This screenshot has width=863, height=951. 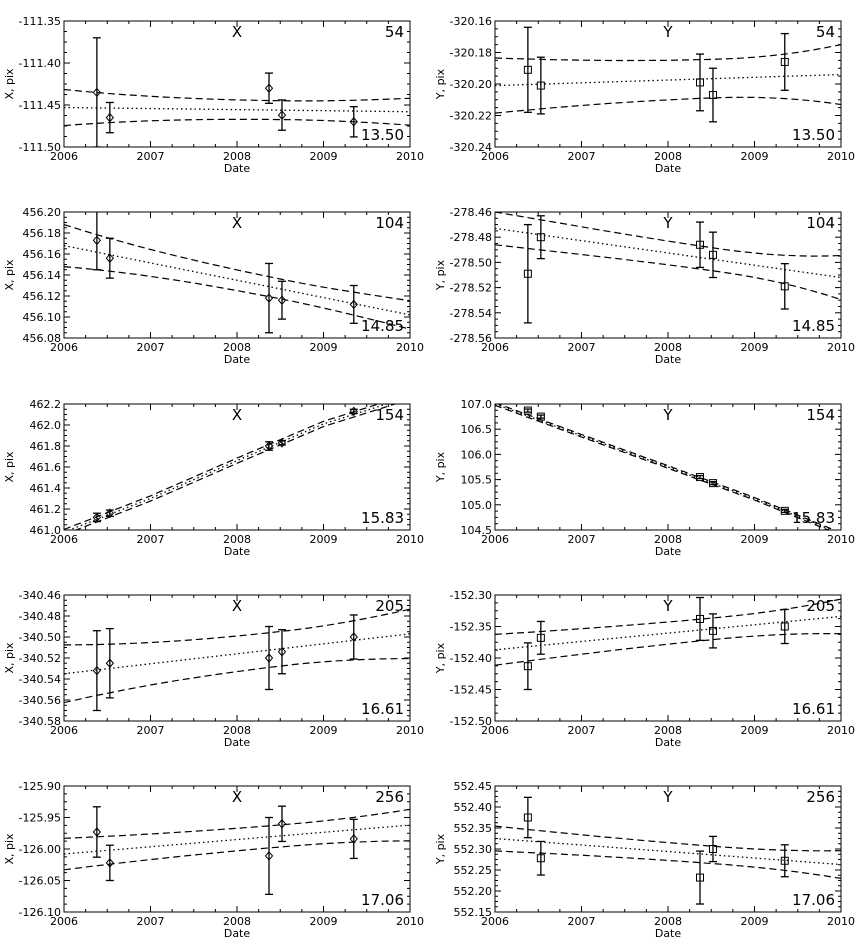 What do you see at coordinates (40, 637) in the screenshot?
I see `y-tick-label: -340.50` at bounding box center [40, 637].